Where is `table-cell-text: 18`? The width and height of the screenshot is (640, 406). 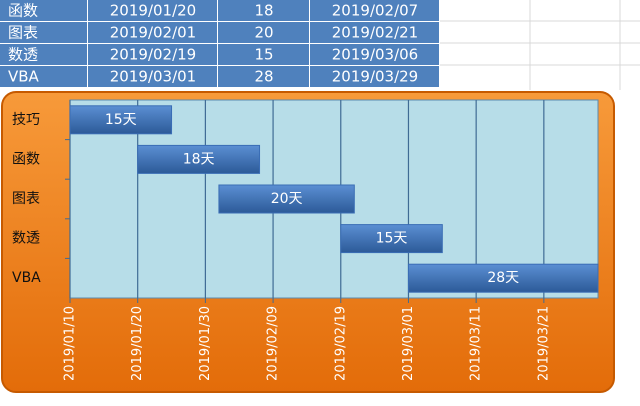
table-cell-text: 18 is located at coordinates (263, 11).